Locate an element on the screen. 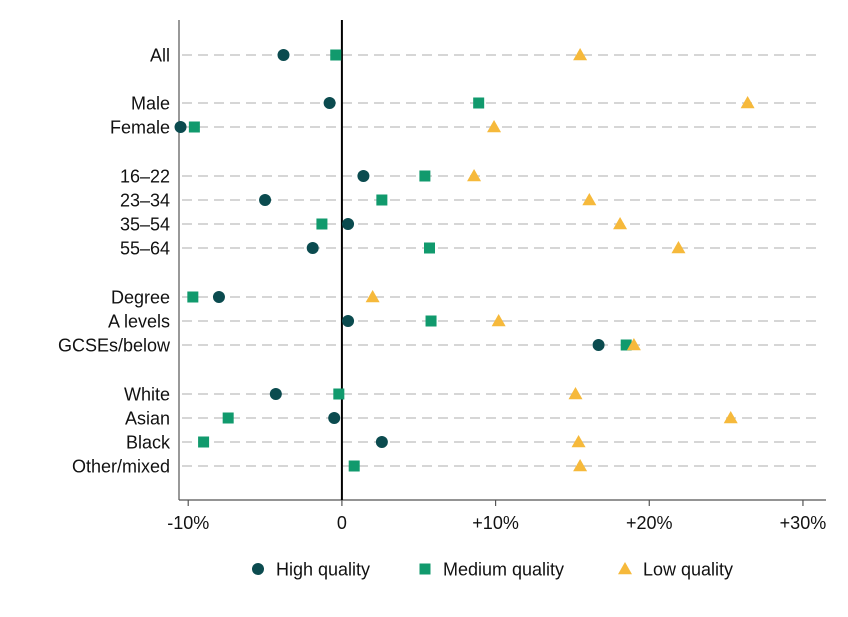  legend: High quality Medium quality Low quality is located at coordinates (492, 570).